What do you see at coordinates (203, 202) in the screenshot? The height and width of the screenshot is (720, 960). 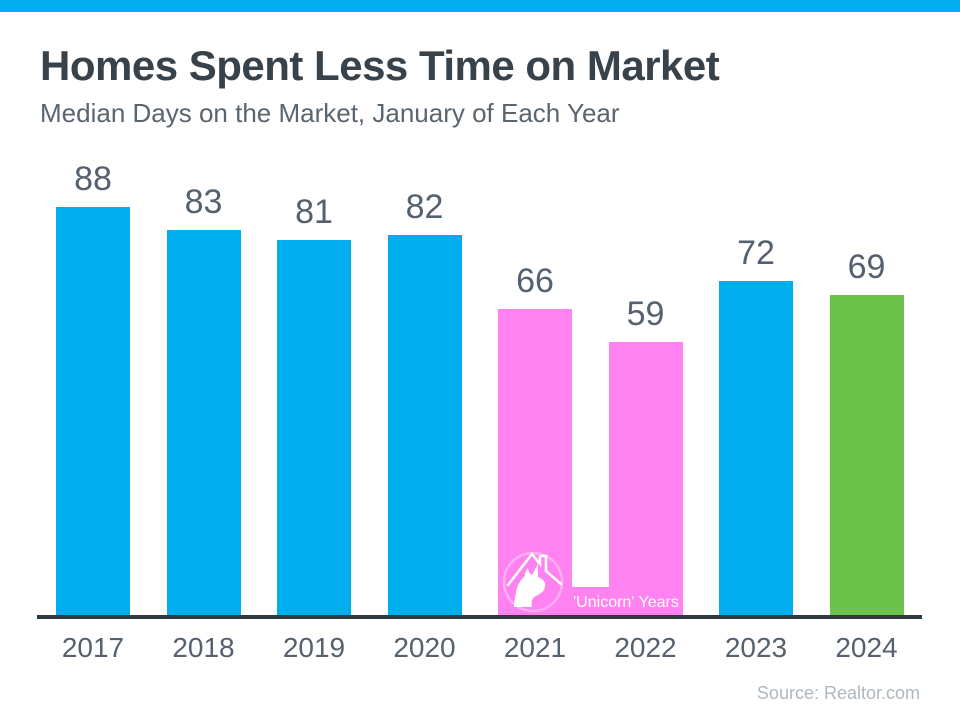 I see `value-label-2018: 83` at bounding box center [203, 202].